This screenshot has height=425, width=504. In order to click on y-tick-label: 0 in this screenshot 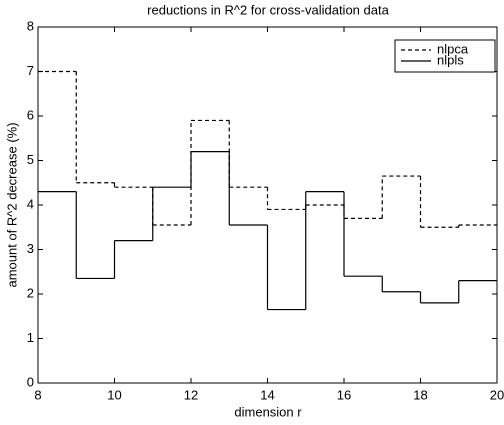, I will do `click(30, 381)`.